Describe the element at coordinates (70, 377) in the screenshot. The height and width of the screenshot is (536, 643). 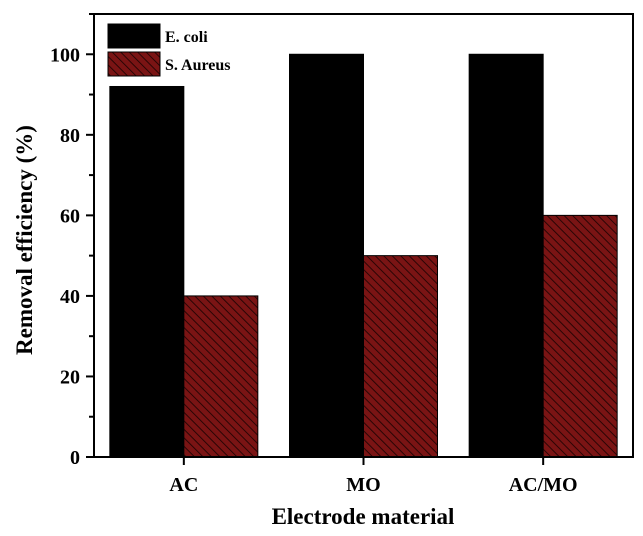
I see `y-tick-label: 20` at that location.